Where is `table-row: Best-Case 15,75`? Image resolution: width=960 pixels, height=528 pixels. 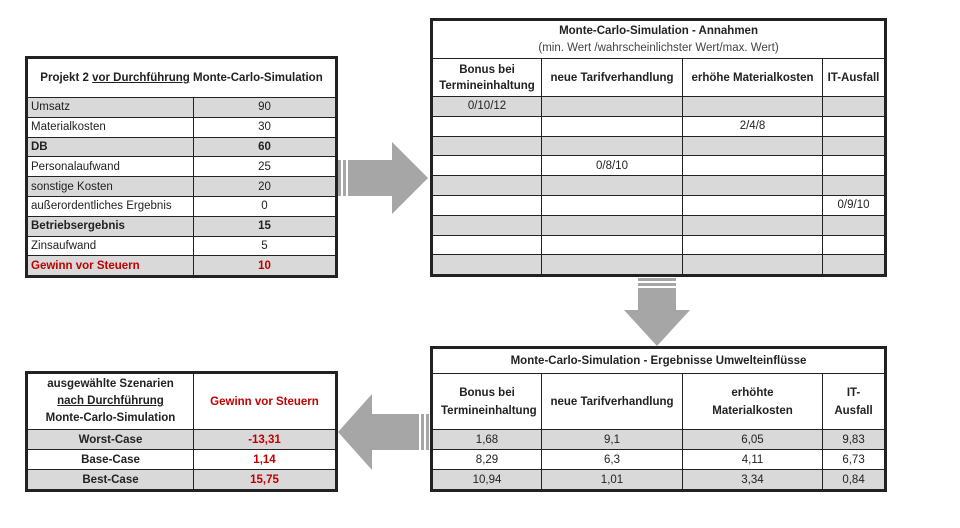 table-row: Best-Case 15,75 is located at coordinates (181, 479).